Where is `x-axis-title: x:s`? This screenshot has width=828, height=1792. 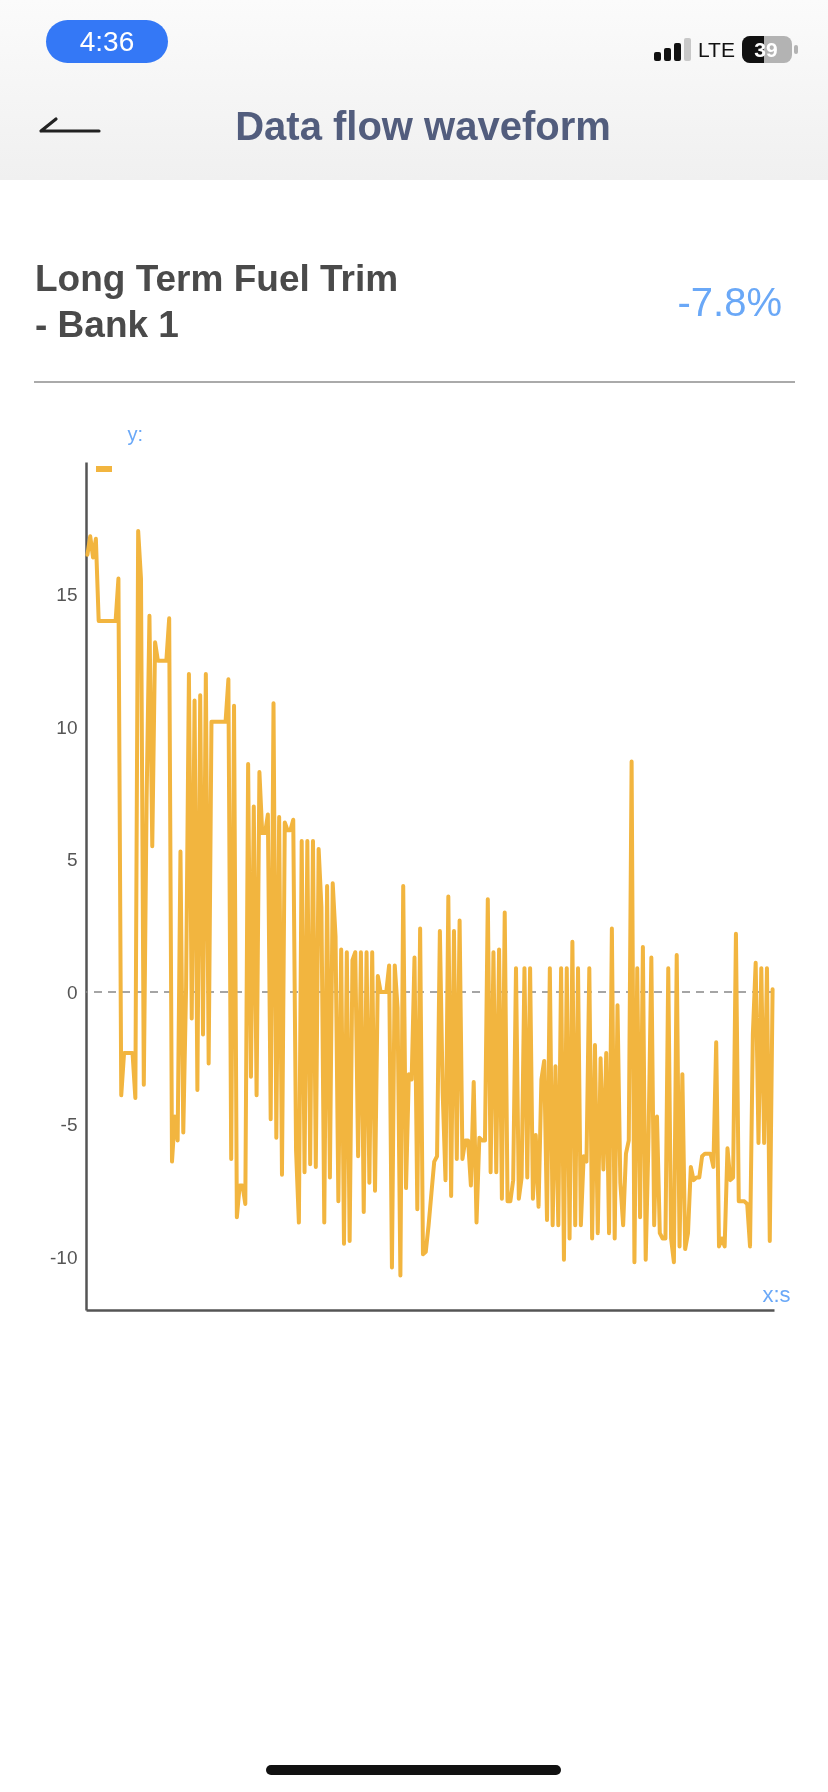 x-axis-title: x:s is located at coordinates (776, 1294).